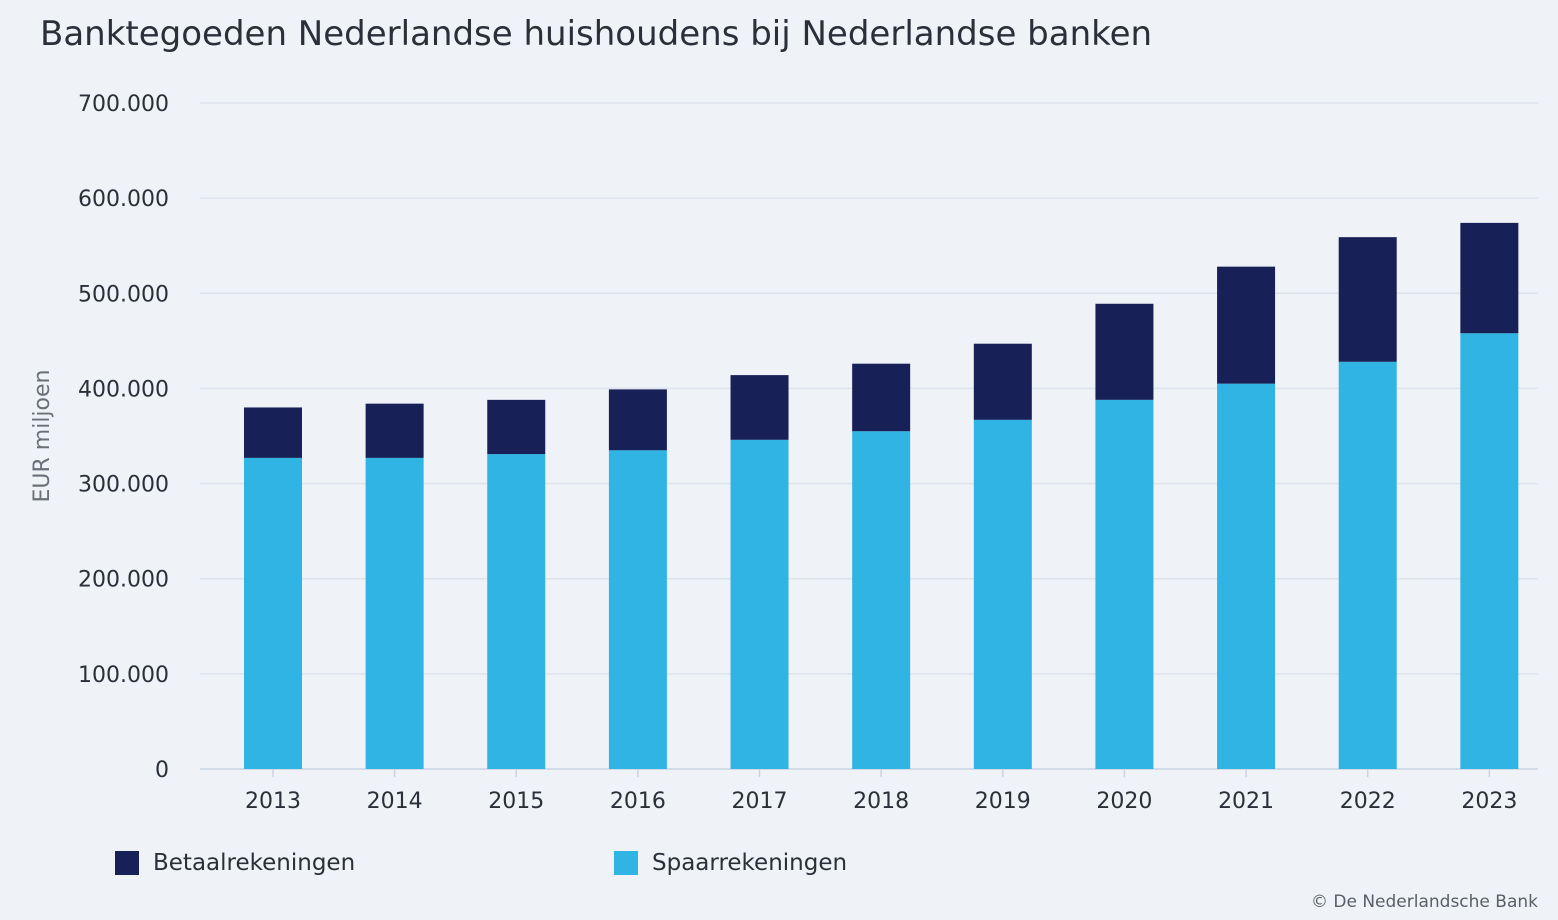 Image resolution: width=1558 pixels, height=920 pixels. I want to click on x-tick-label: 2019, so click(1003, 801).